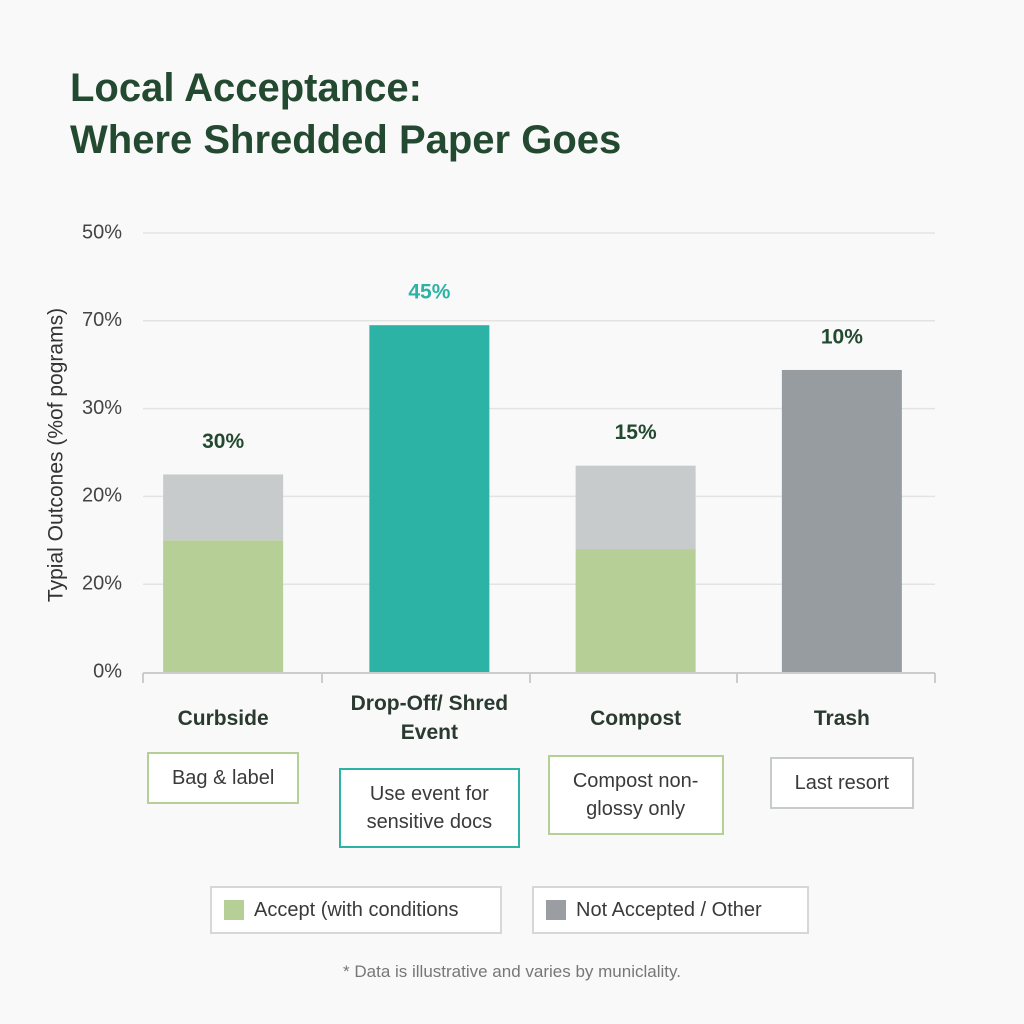 The height and width of the screenshot is (1024, 1024). I want to click on x-tick-label: Compost, so click(636, 718).